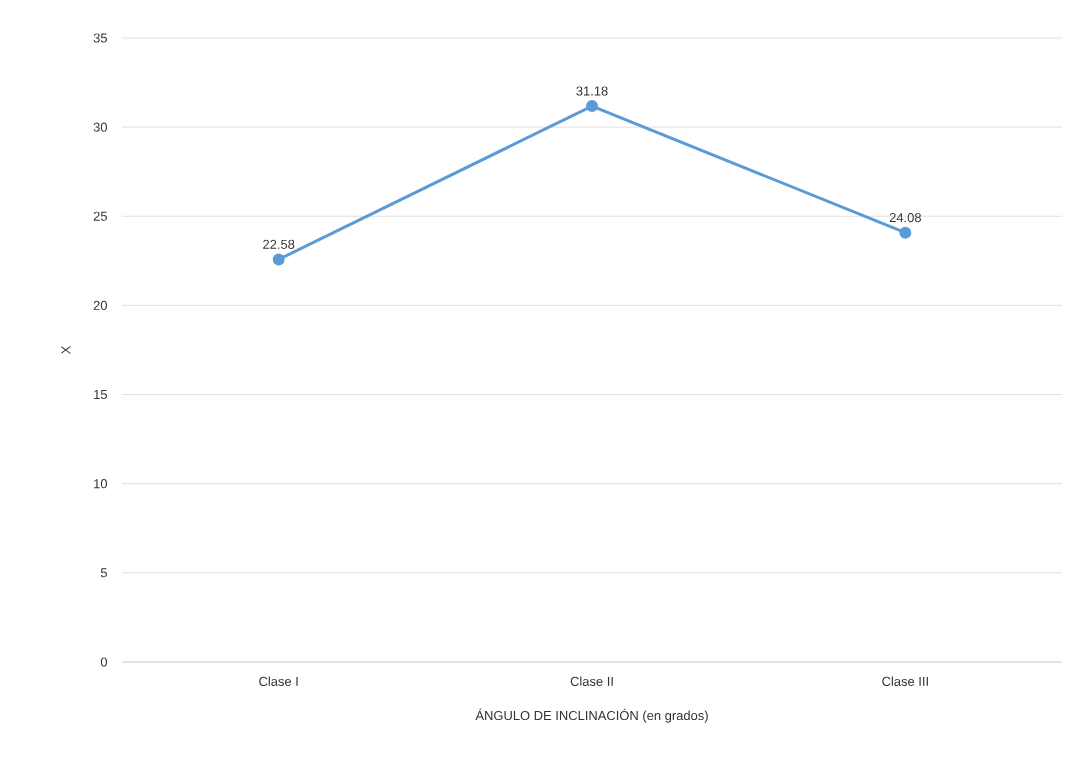 This screenshot has width=1075, height=757. What do you see at coordinates (591, 715) in the screenshot?
I see `x-axis-title: ÁNGULO DE INCLINACIÓN (en grados)` at bounding box center [591, 715].